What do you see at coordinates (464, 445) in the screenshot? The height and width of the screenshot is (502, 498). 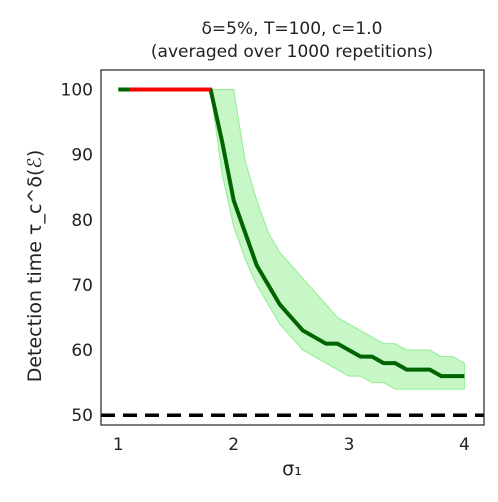 I see `x-tick-label: 4` at bounding box center [464, 445].